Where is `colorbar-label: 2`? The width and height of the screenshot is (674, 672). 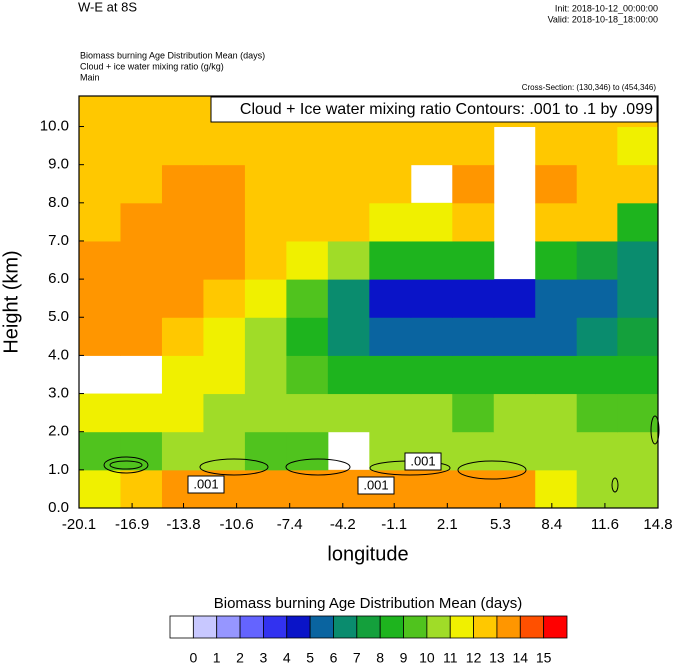
colorbar-label: 2 is located at coordinates (240, 658).